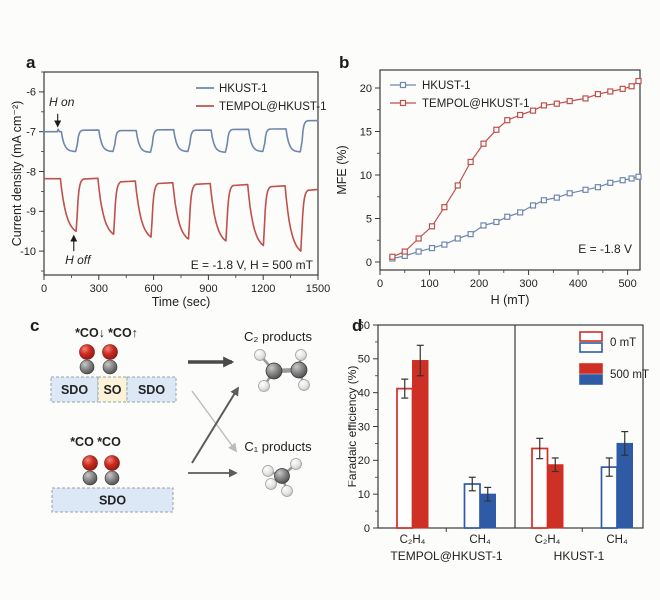 The image size is (660, 600). Describe the element at coordinates (181, 214) in the screenshot. I see `series-line-TEMPOL@HKUST-1` at that location.